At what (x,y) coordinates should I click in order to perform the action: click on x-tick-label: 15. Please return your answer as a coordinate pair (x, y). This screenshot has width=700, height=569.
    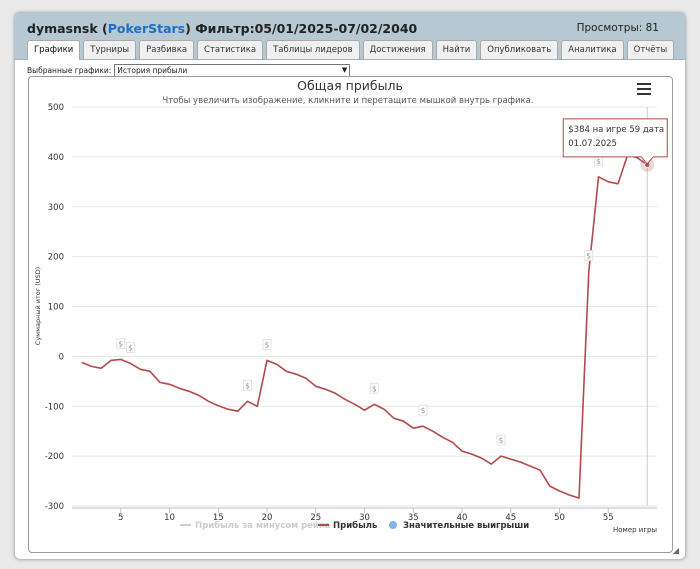
    Looking at the image, I should click on (218, 518).